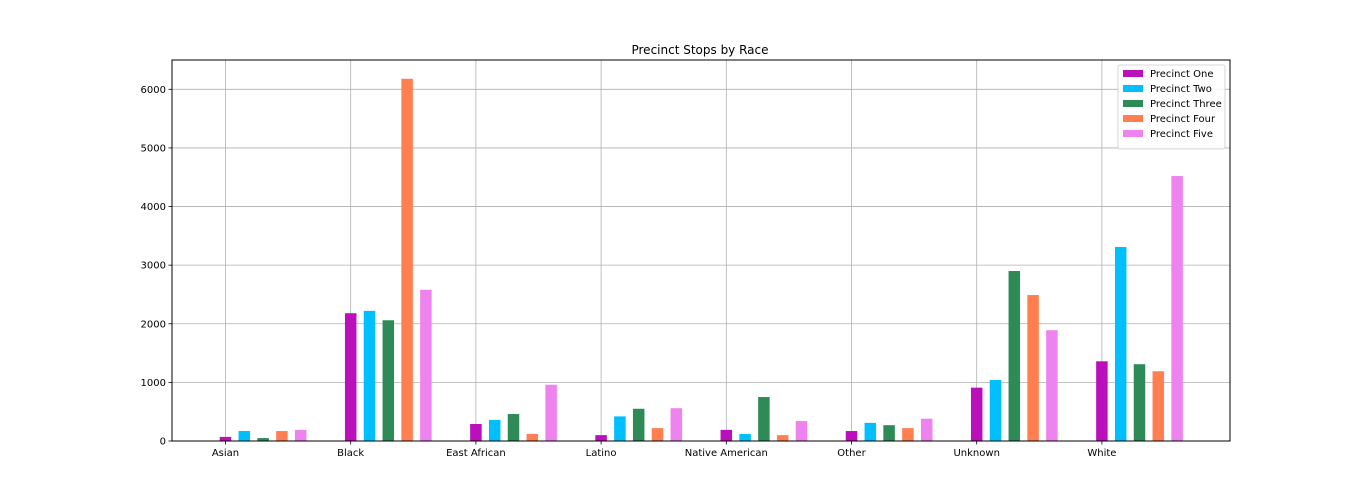 The width and height of the screenshot is (1368, 504). I want to click on y-tick-label: 3000, so click(153, 266).